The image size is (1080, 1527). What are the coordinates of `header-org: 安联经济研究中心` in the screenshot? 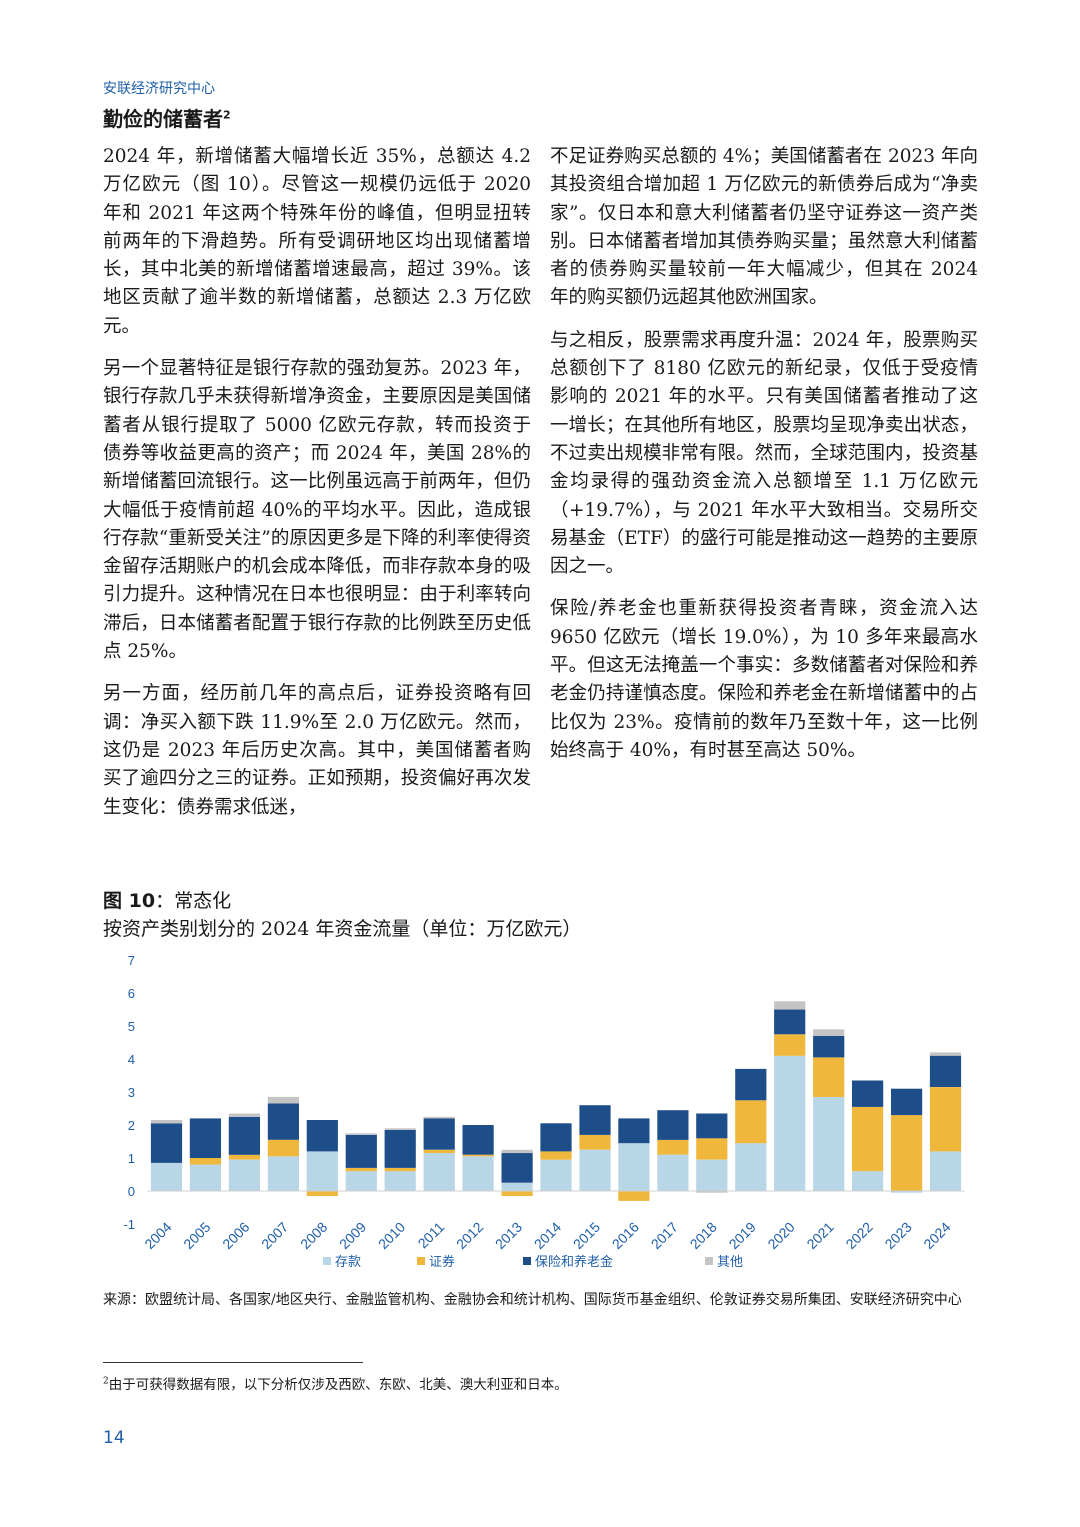 It's located at (159, 89).